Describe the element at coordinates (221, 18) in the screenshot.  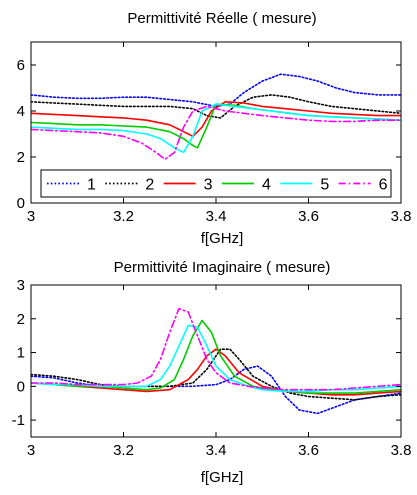
I see `chart-title-real: Permittivité Réelle ( mesure)` at that location.